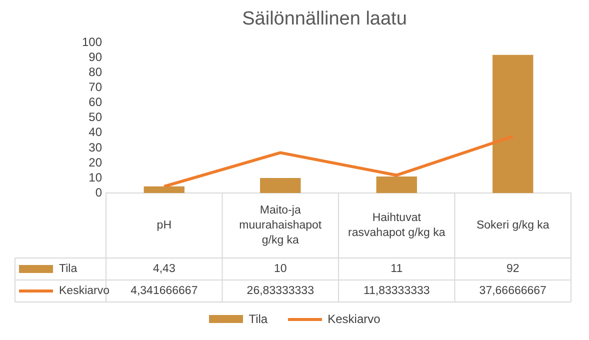 The image size is (589, 340). I want to click on text: Keskiarvo, so click(354, 319).